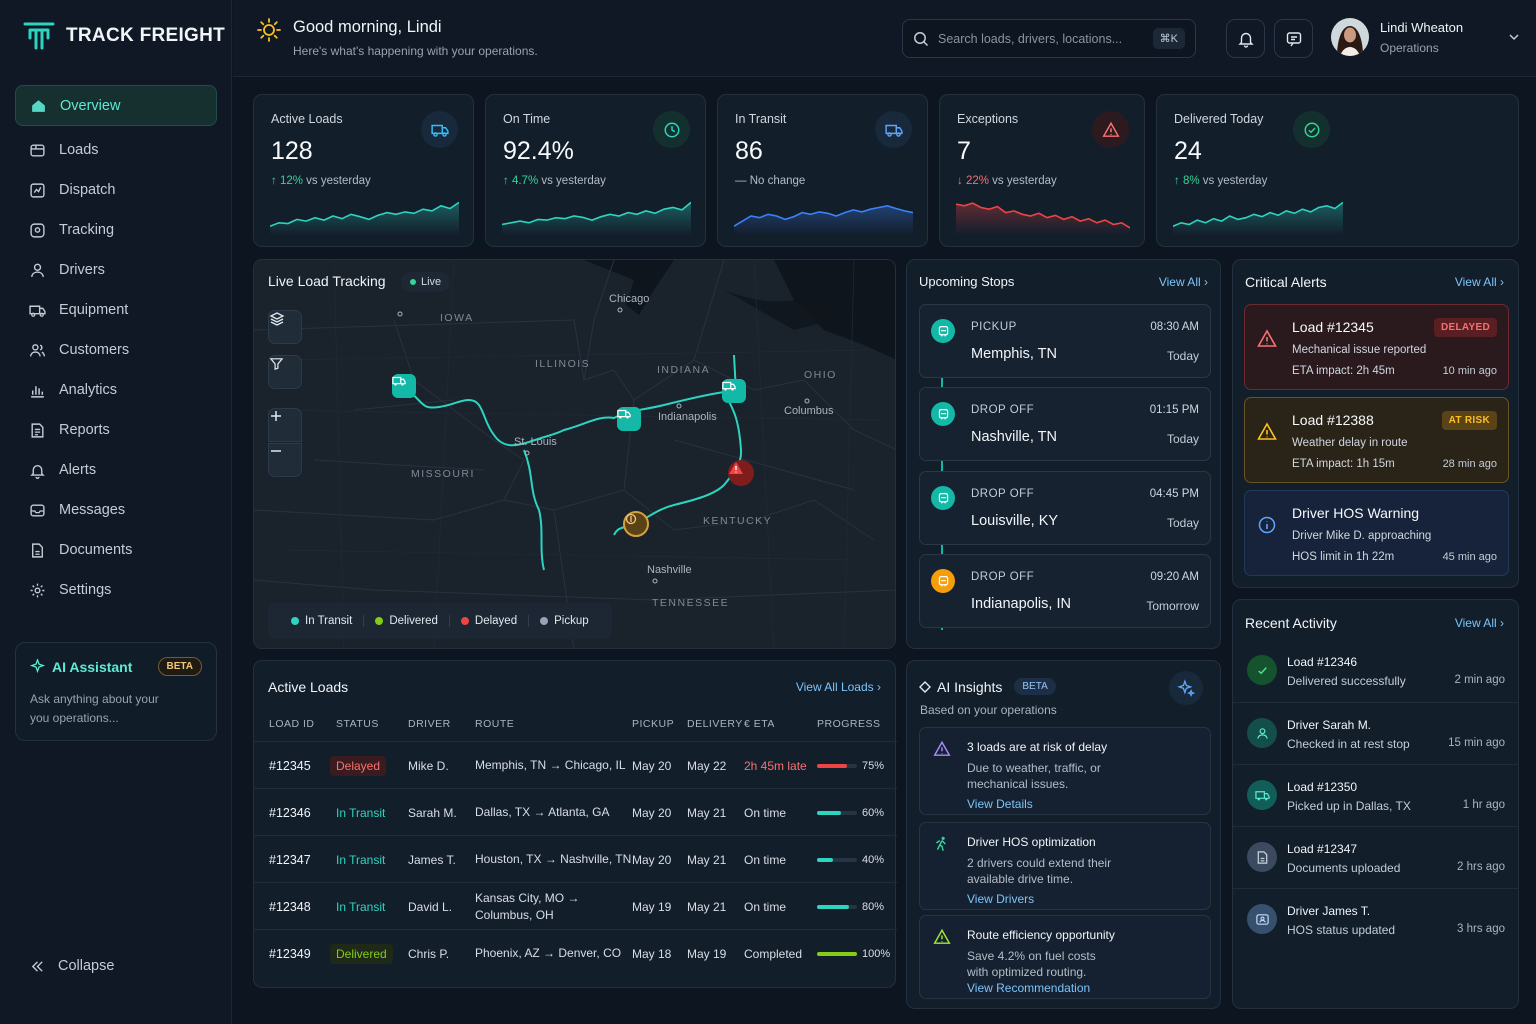  I want to click on cell-route: Houston, TX → Nashville, TN, so click(553, 859).